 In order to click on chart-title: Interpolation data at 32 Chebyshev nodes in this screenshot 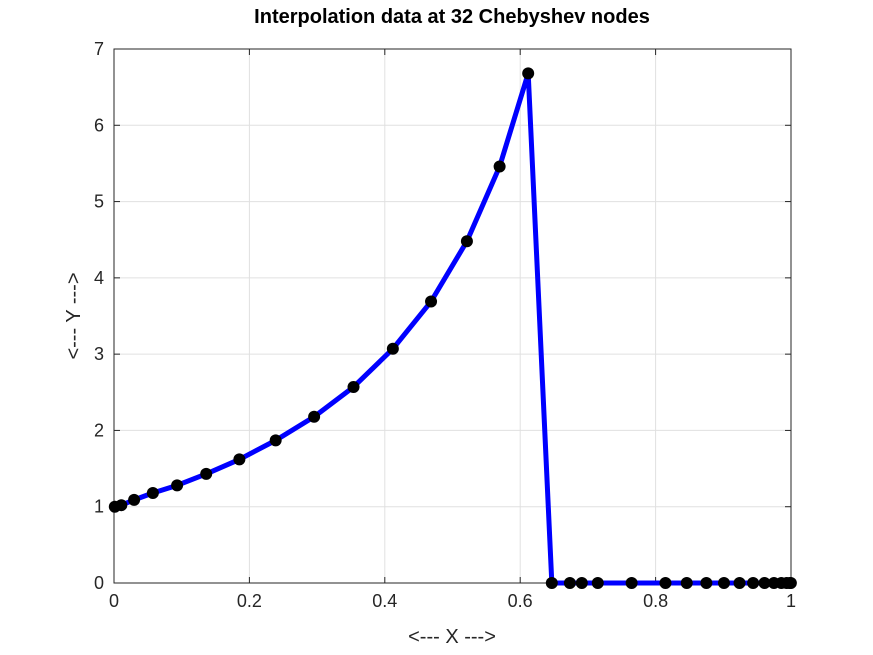, I will do `click(452, 17)`.